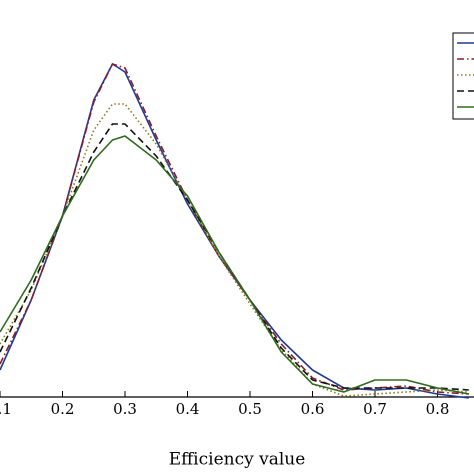 The height and width of the screenshot is (474, 474). I want to click on x-axis-label: Efficiency value, so click(237, 460).